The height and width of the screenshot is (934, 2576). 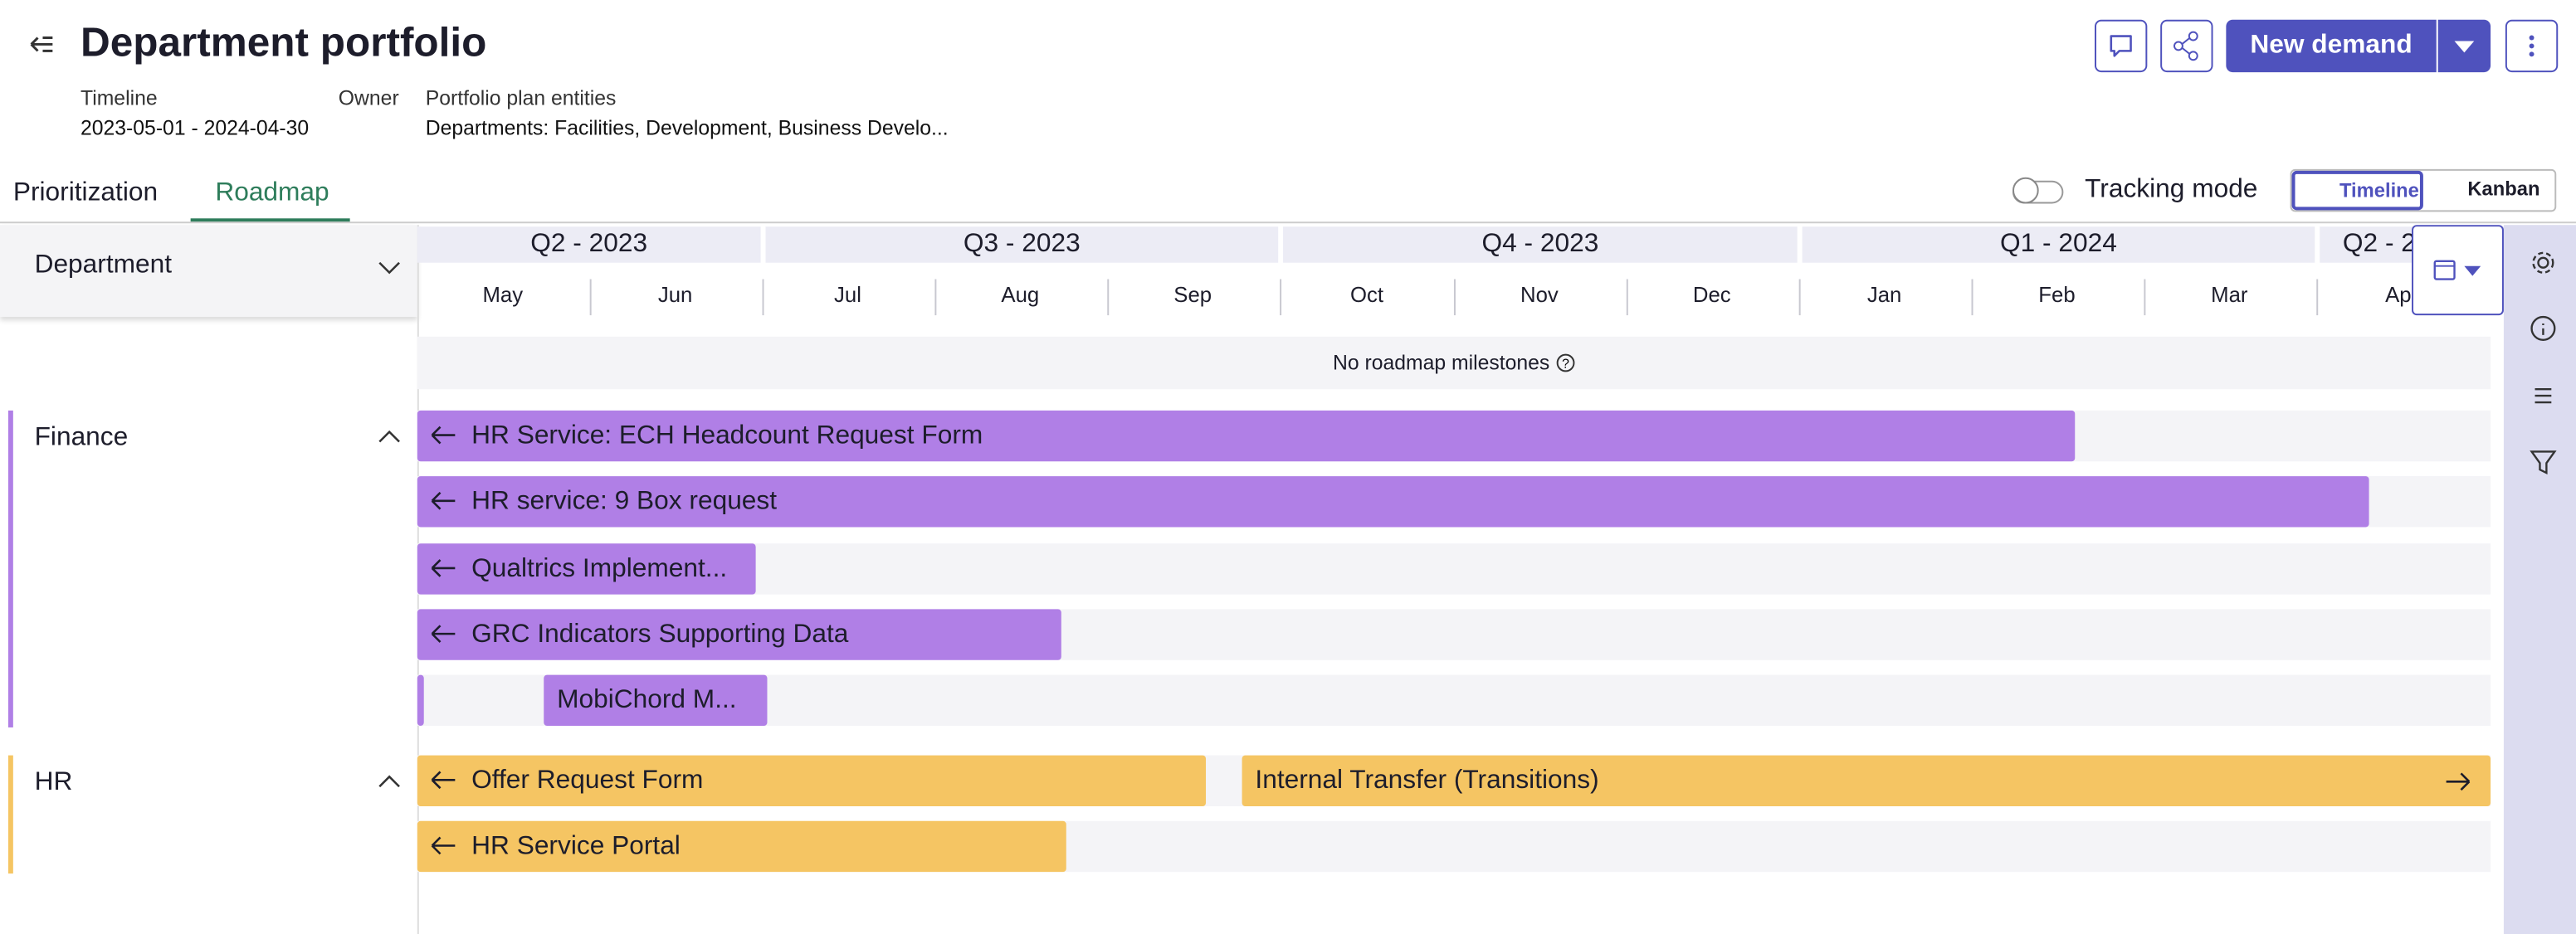 I want to click on month-label: Oct, so click(x=1366, y=295).